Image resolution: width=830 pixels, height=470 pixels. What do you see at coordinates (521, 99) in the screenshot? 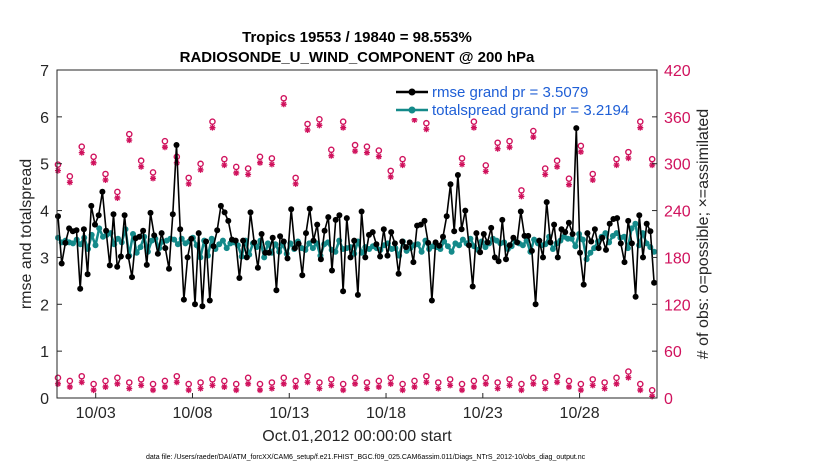
I see `legend-box` at bounding box center [521, 99].